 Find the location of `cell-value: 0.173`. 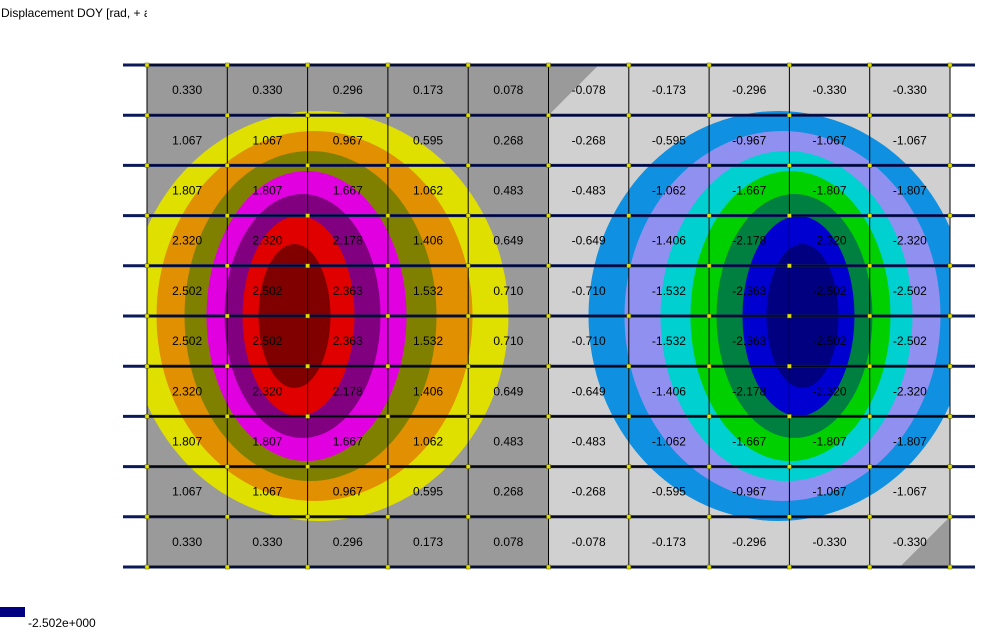

cell-value: 0.173 is located at coordinates (428, 542).